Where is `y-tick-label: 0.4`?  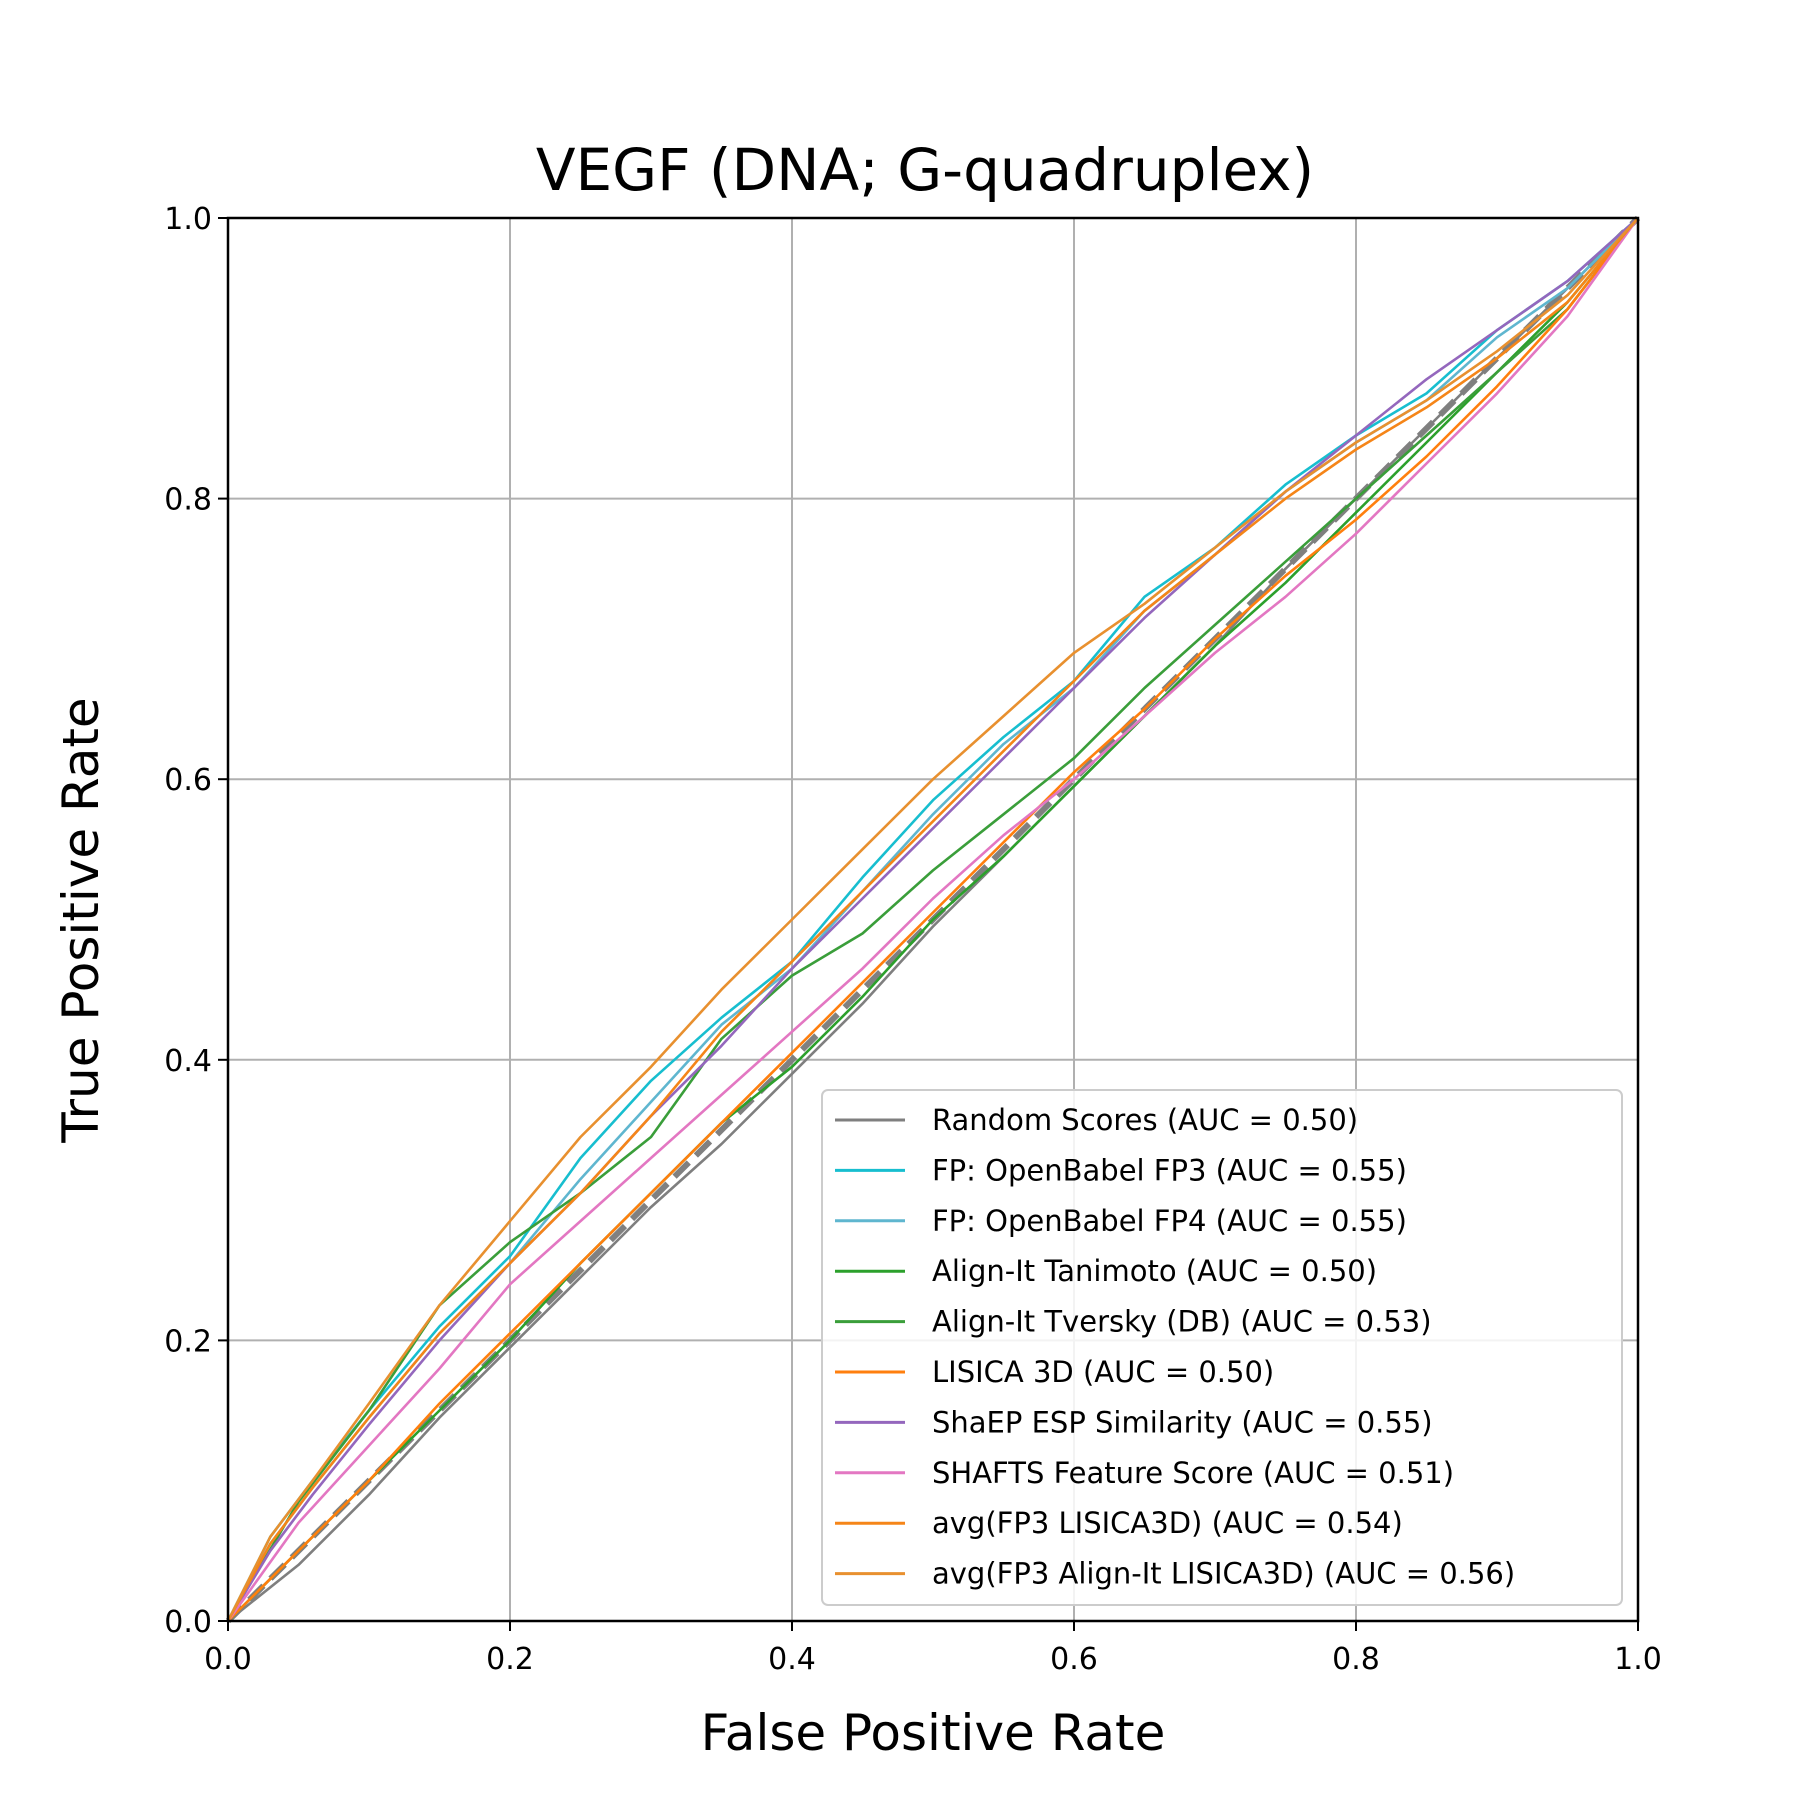
y-tick-label: 0.4 is located at coordinates (188, 1061).